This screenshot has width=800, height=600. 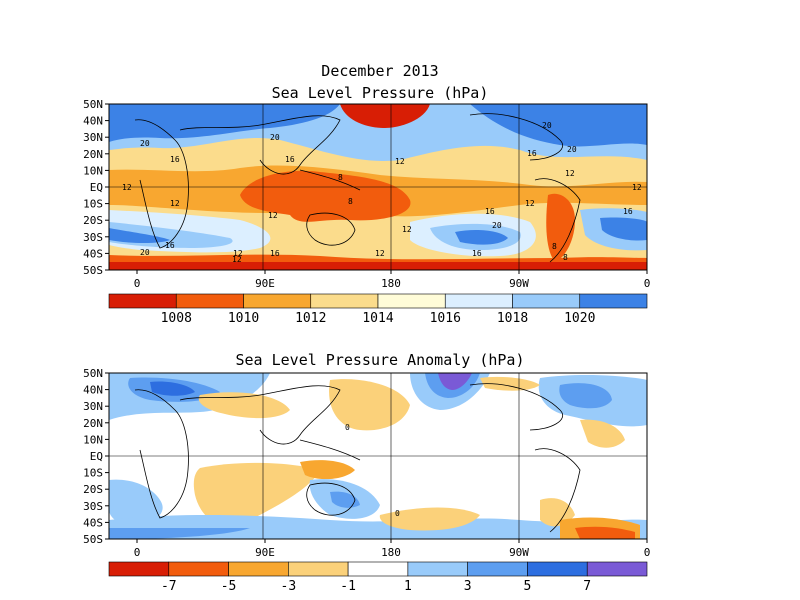 I want to click on lat-tick-label: 10S, so click(x=93, y=204).